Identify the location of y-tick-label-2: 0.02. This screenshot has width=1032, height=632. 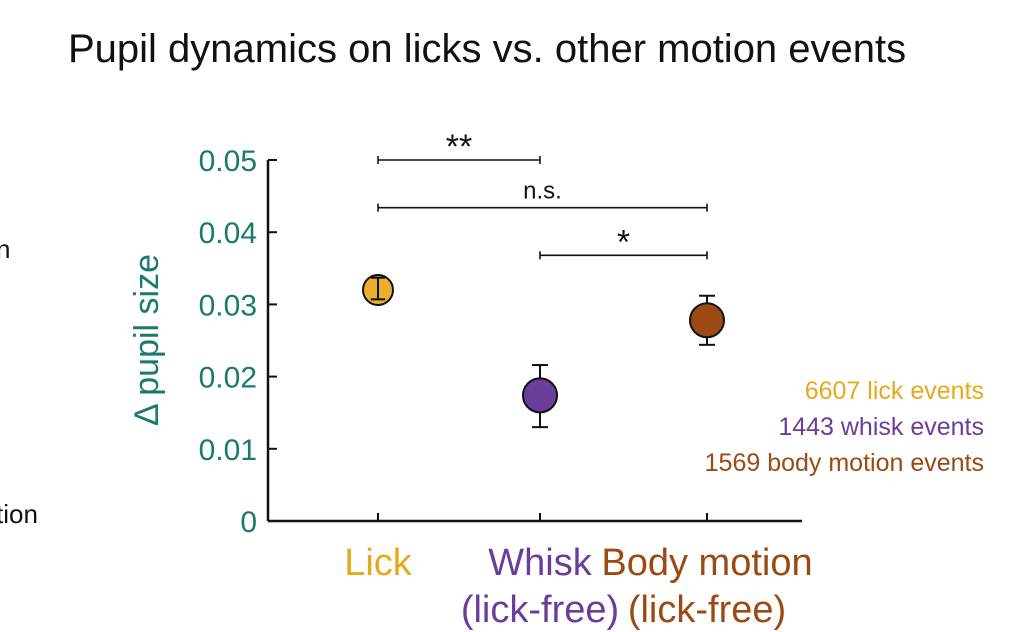
(228, 378).